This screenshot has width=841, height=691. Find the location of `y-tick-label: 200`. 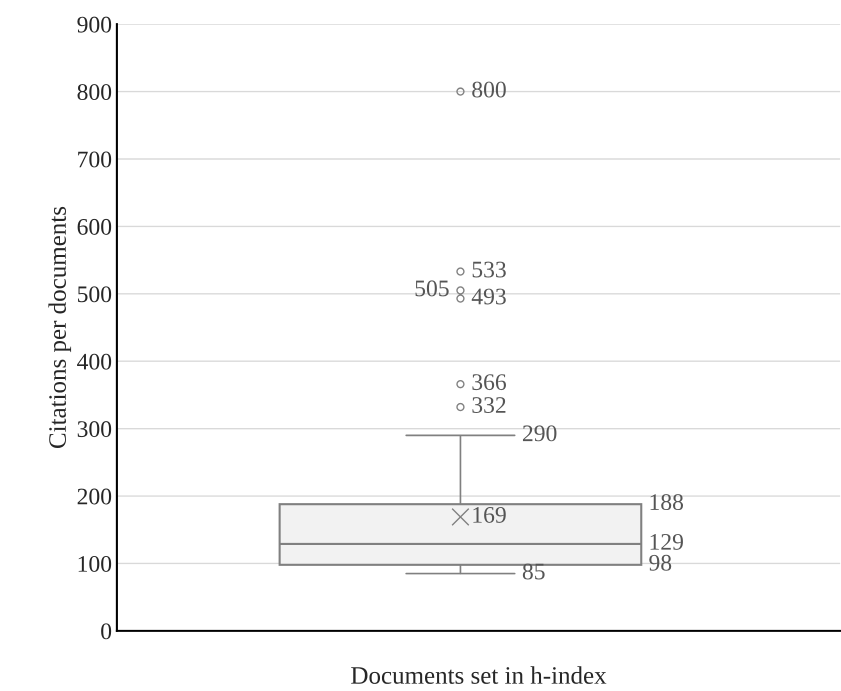

y-tick-label: 200 is located at coordinates (95, 496).